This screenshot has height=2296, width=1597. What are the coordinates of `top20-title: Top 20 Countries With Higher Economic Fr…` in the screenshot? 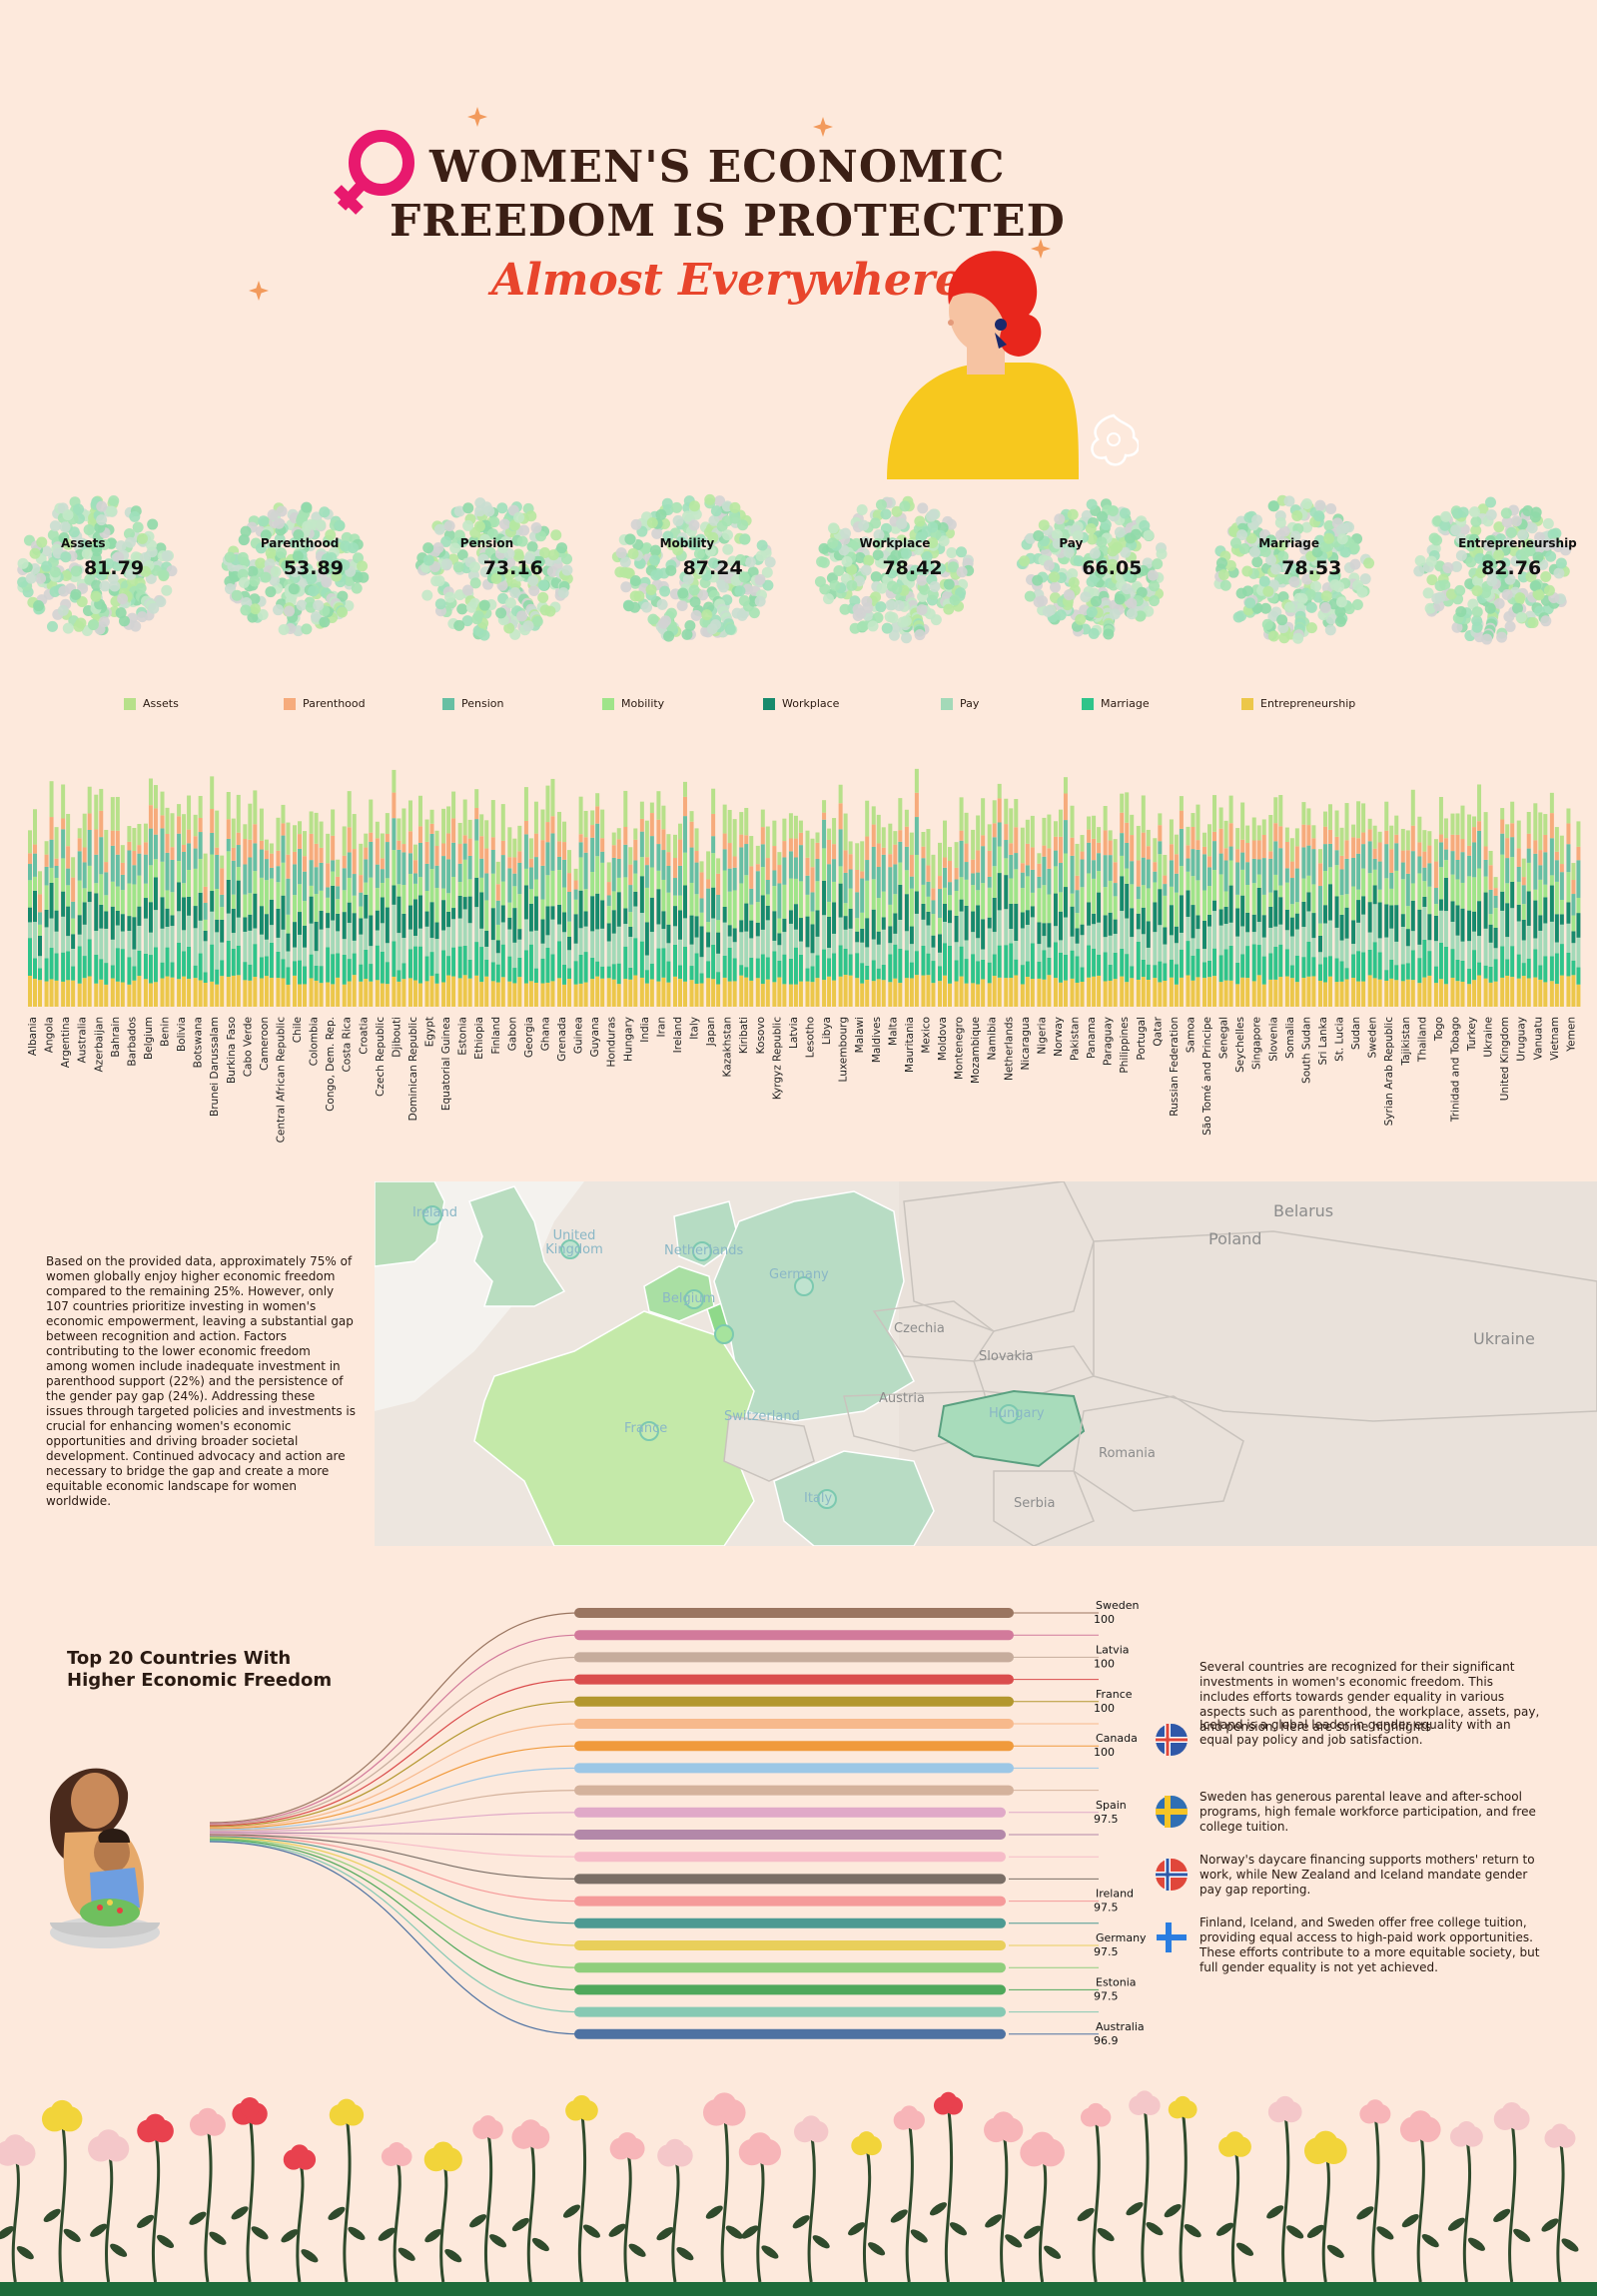 It's located at (200, 1669).